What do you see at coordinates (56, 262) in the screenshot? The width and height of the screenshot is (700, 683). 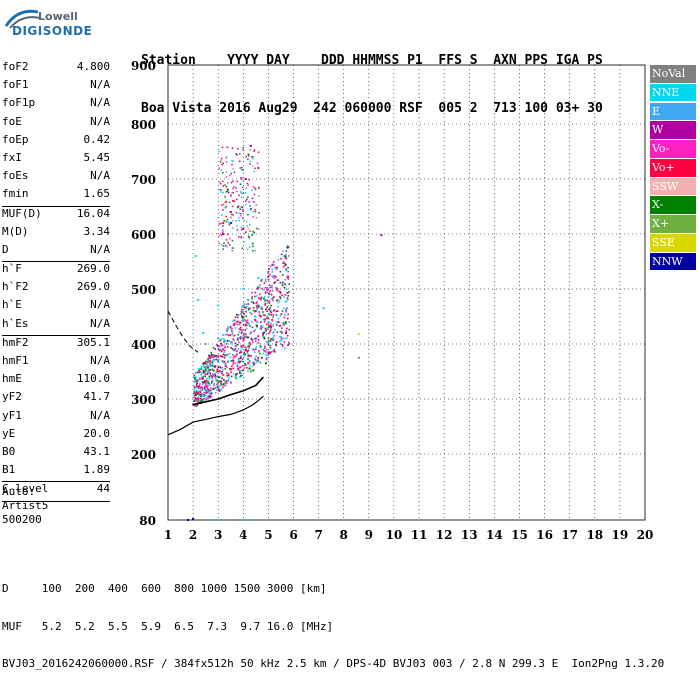 I see `param-separator` at bounding box center [56, 262].